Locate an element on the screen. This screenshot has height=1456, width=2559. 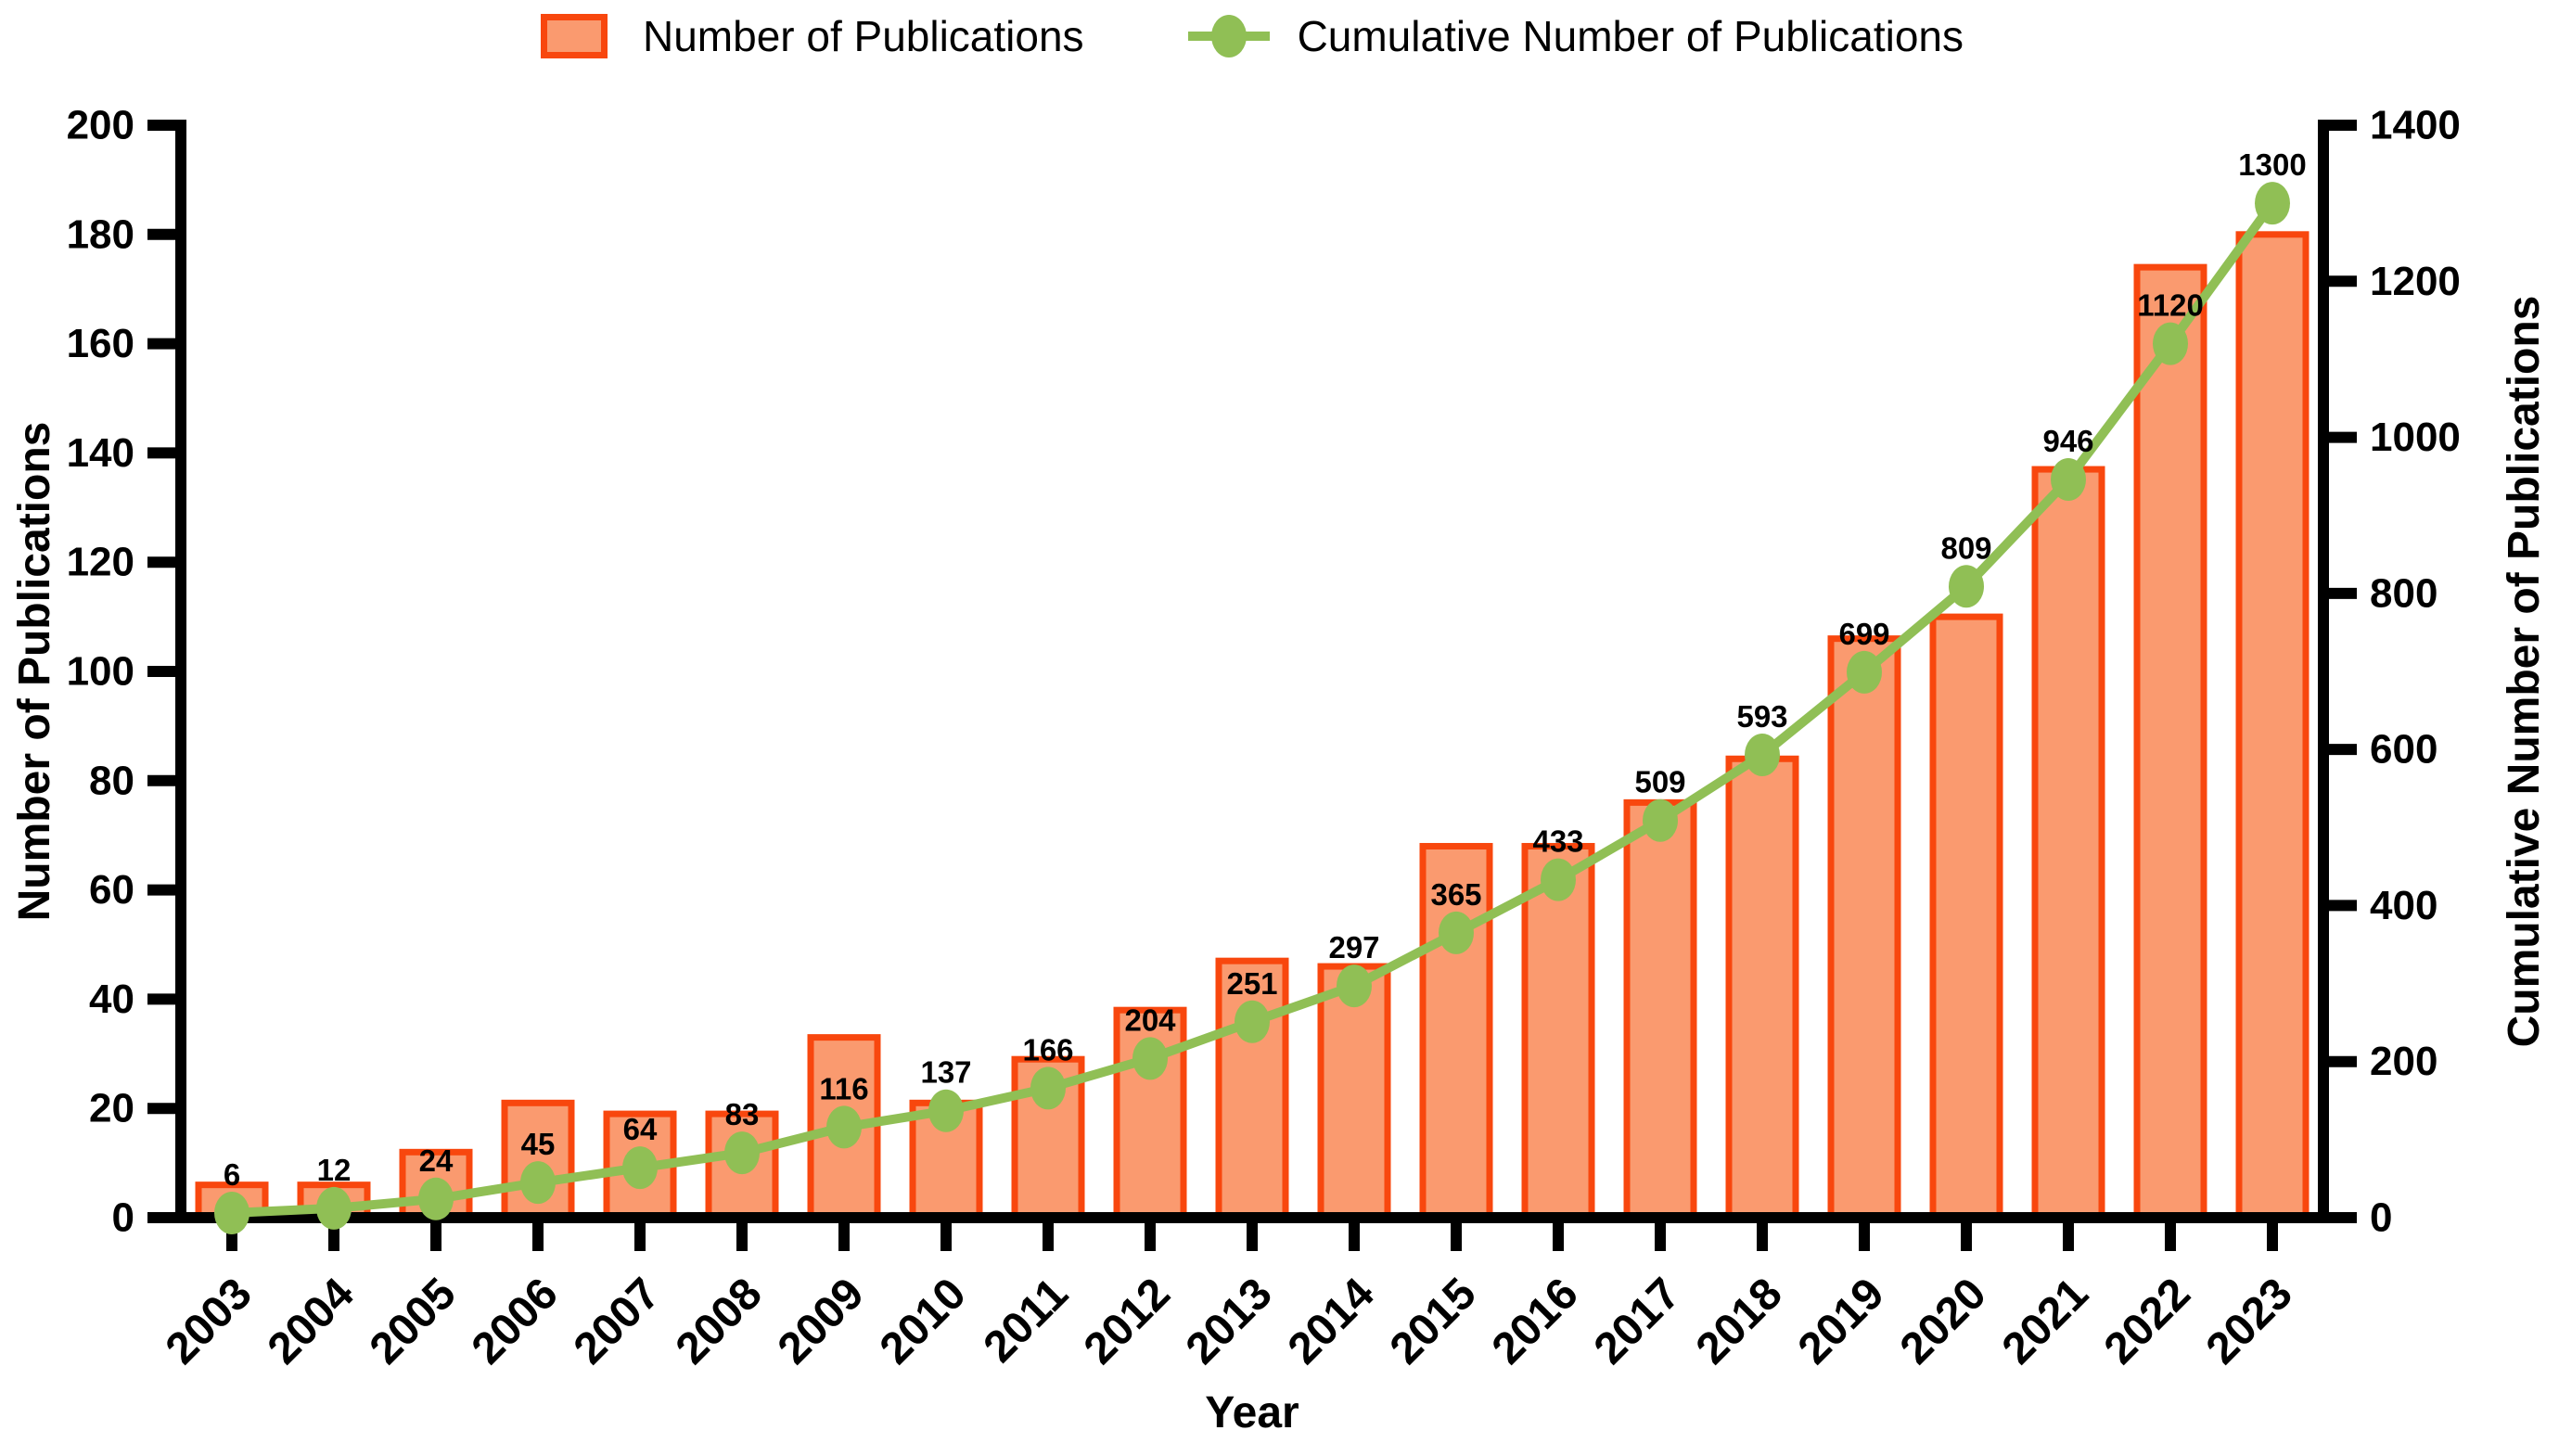
x-tick-label-2013: 2013 is located at coordinates (1229, 1321).